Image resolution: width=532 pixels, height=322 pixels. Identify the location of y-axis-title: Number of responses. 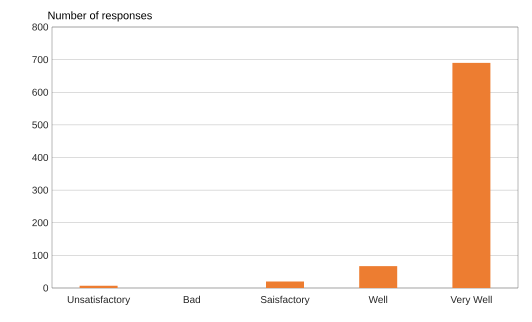
(100, 16).